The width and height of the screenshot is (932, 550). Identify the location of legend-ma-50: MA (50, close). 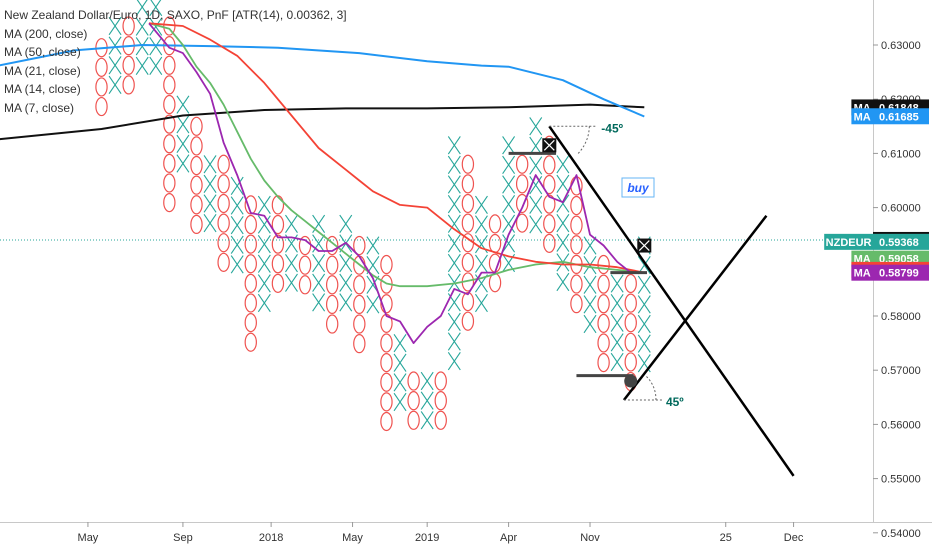
(42, 52).